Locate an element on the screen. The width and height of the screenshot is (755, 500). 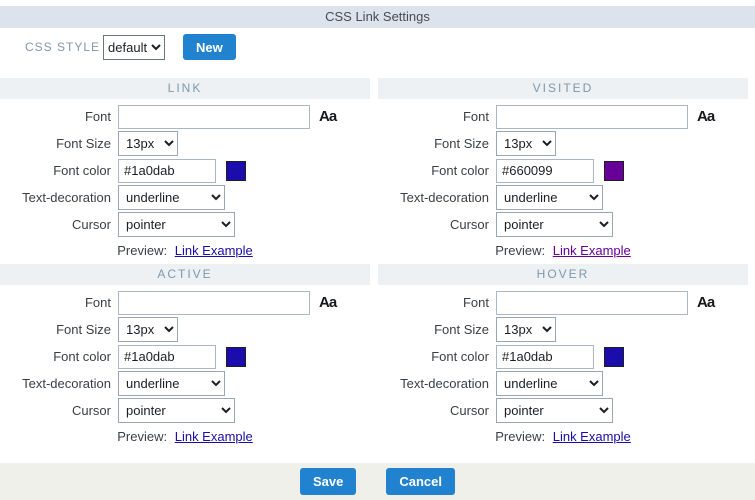
css-style-label: CSS STYLE is located at coordinates (63, 47).